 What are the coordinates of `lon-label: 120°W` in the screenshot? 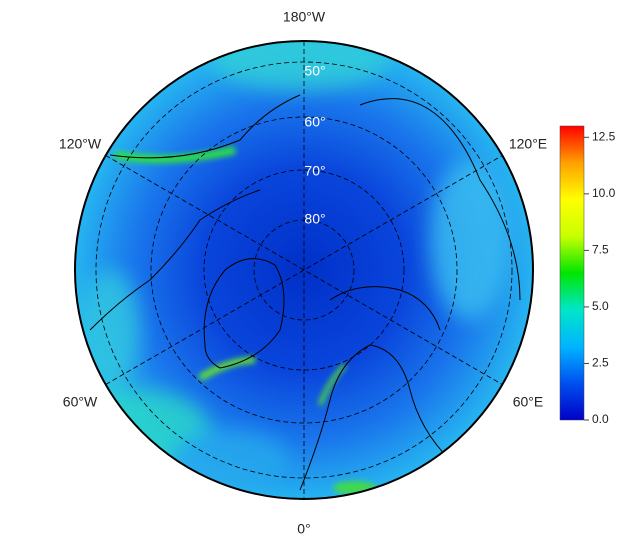 It's located at (80, 144).